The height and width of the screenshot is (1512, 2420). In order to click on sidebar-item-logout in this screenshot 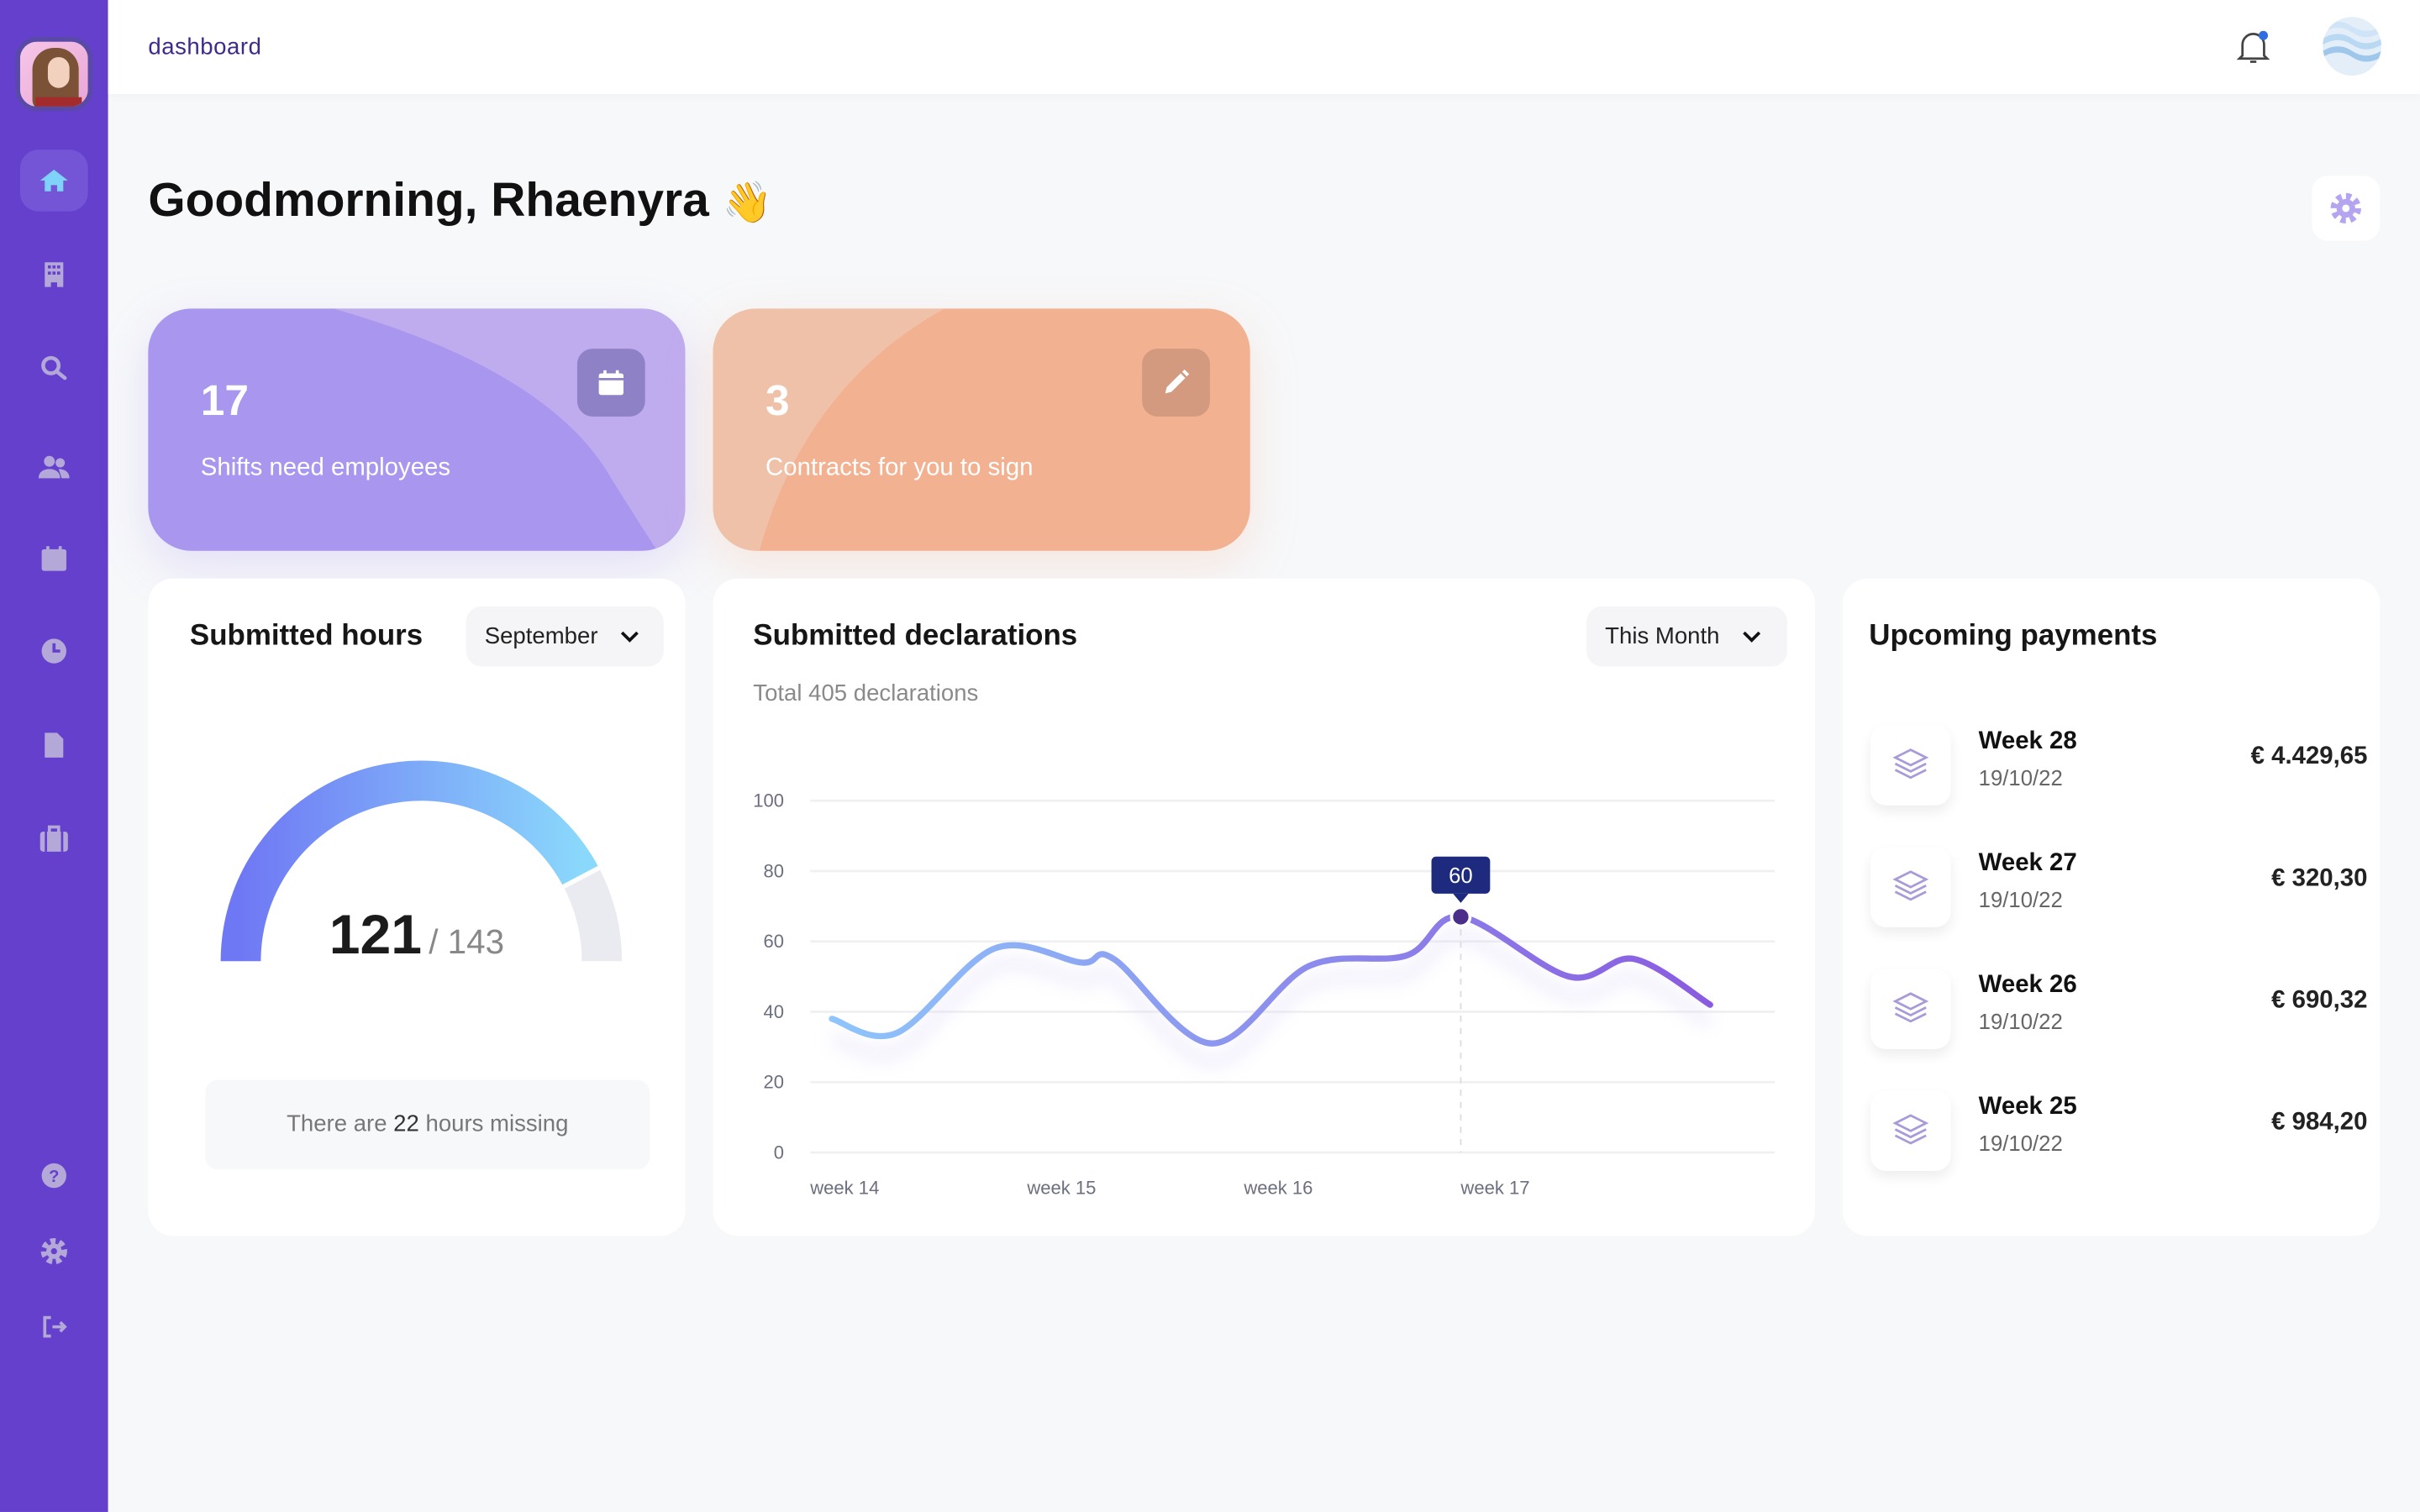, I will do `click(54, 1326)`.